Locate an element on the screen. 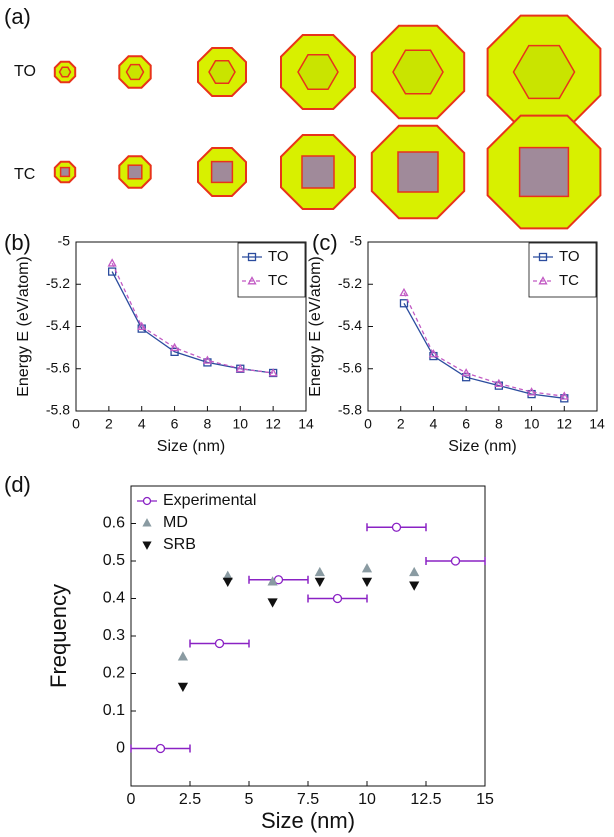  y-tick-label: 0.4 is located at coordinates (114, 598).